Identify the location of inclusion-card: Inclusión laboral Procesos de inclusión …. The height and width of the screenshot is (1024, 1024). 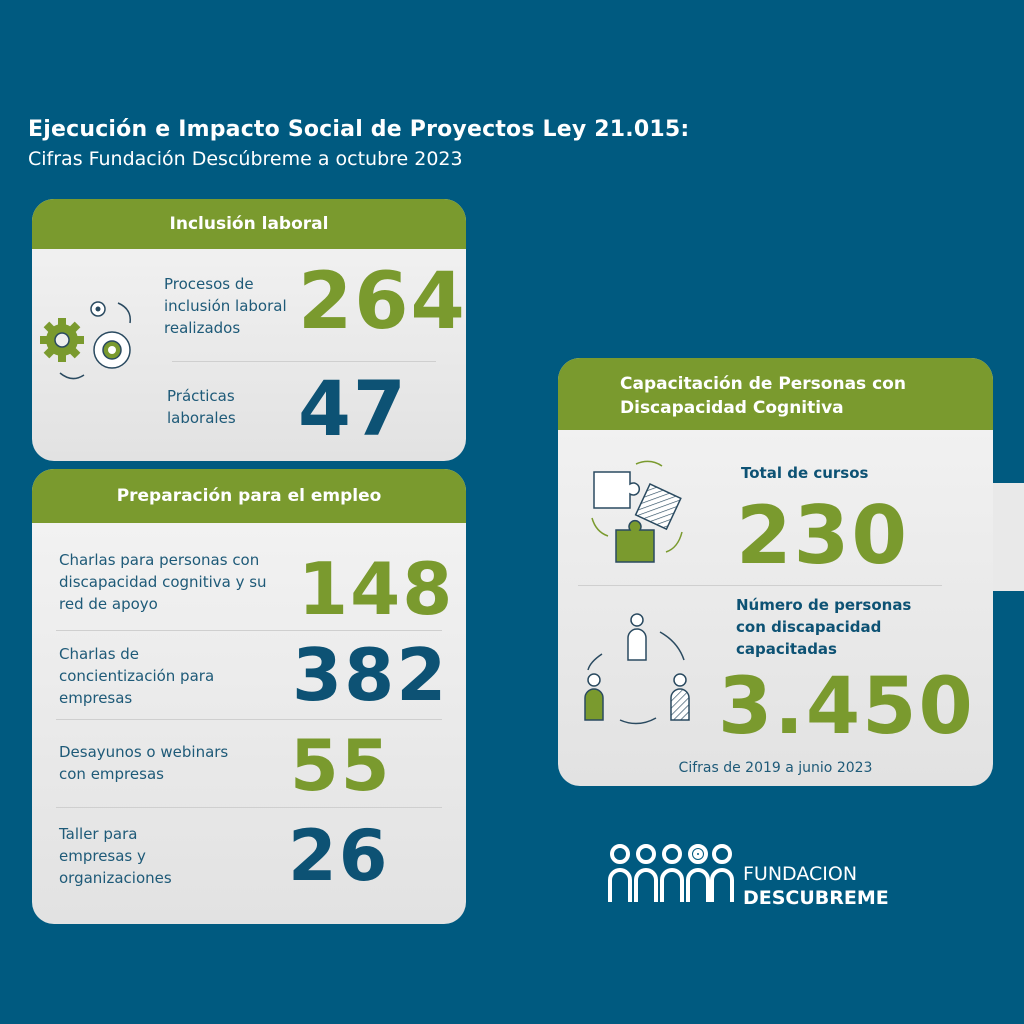
(249, 330).